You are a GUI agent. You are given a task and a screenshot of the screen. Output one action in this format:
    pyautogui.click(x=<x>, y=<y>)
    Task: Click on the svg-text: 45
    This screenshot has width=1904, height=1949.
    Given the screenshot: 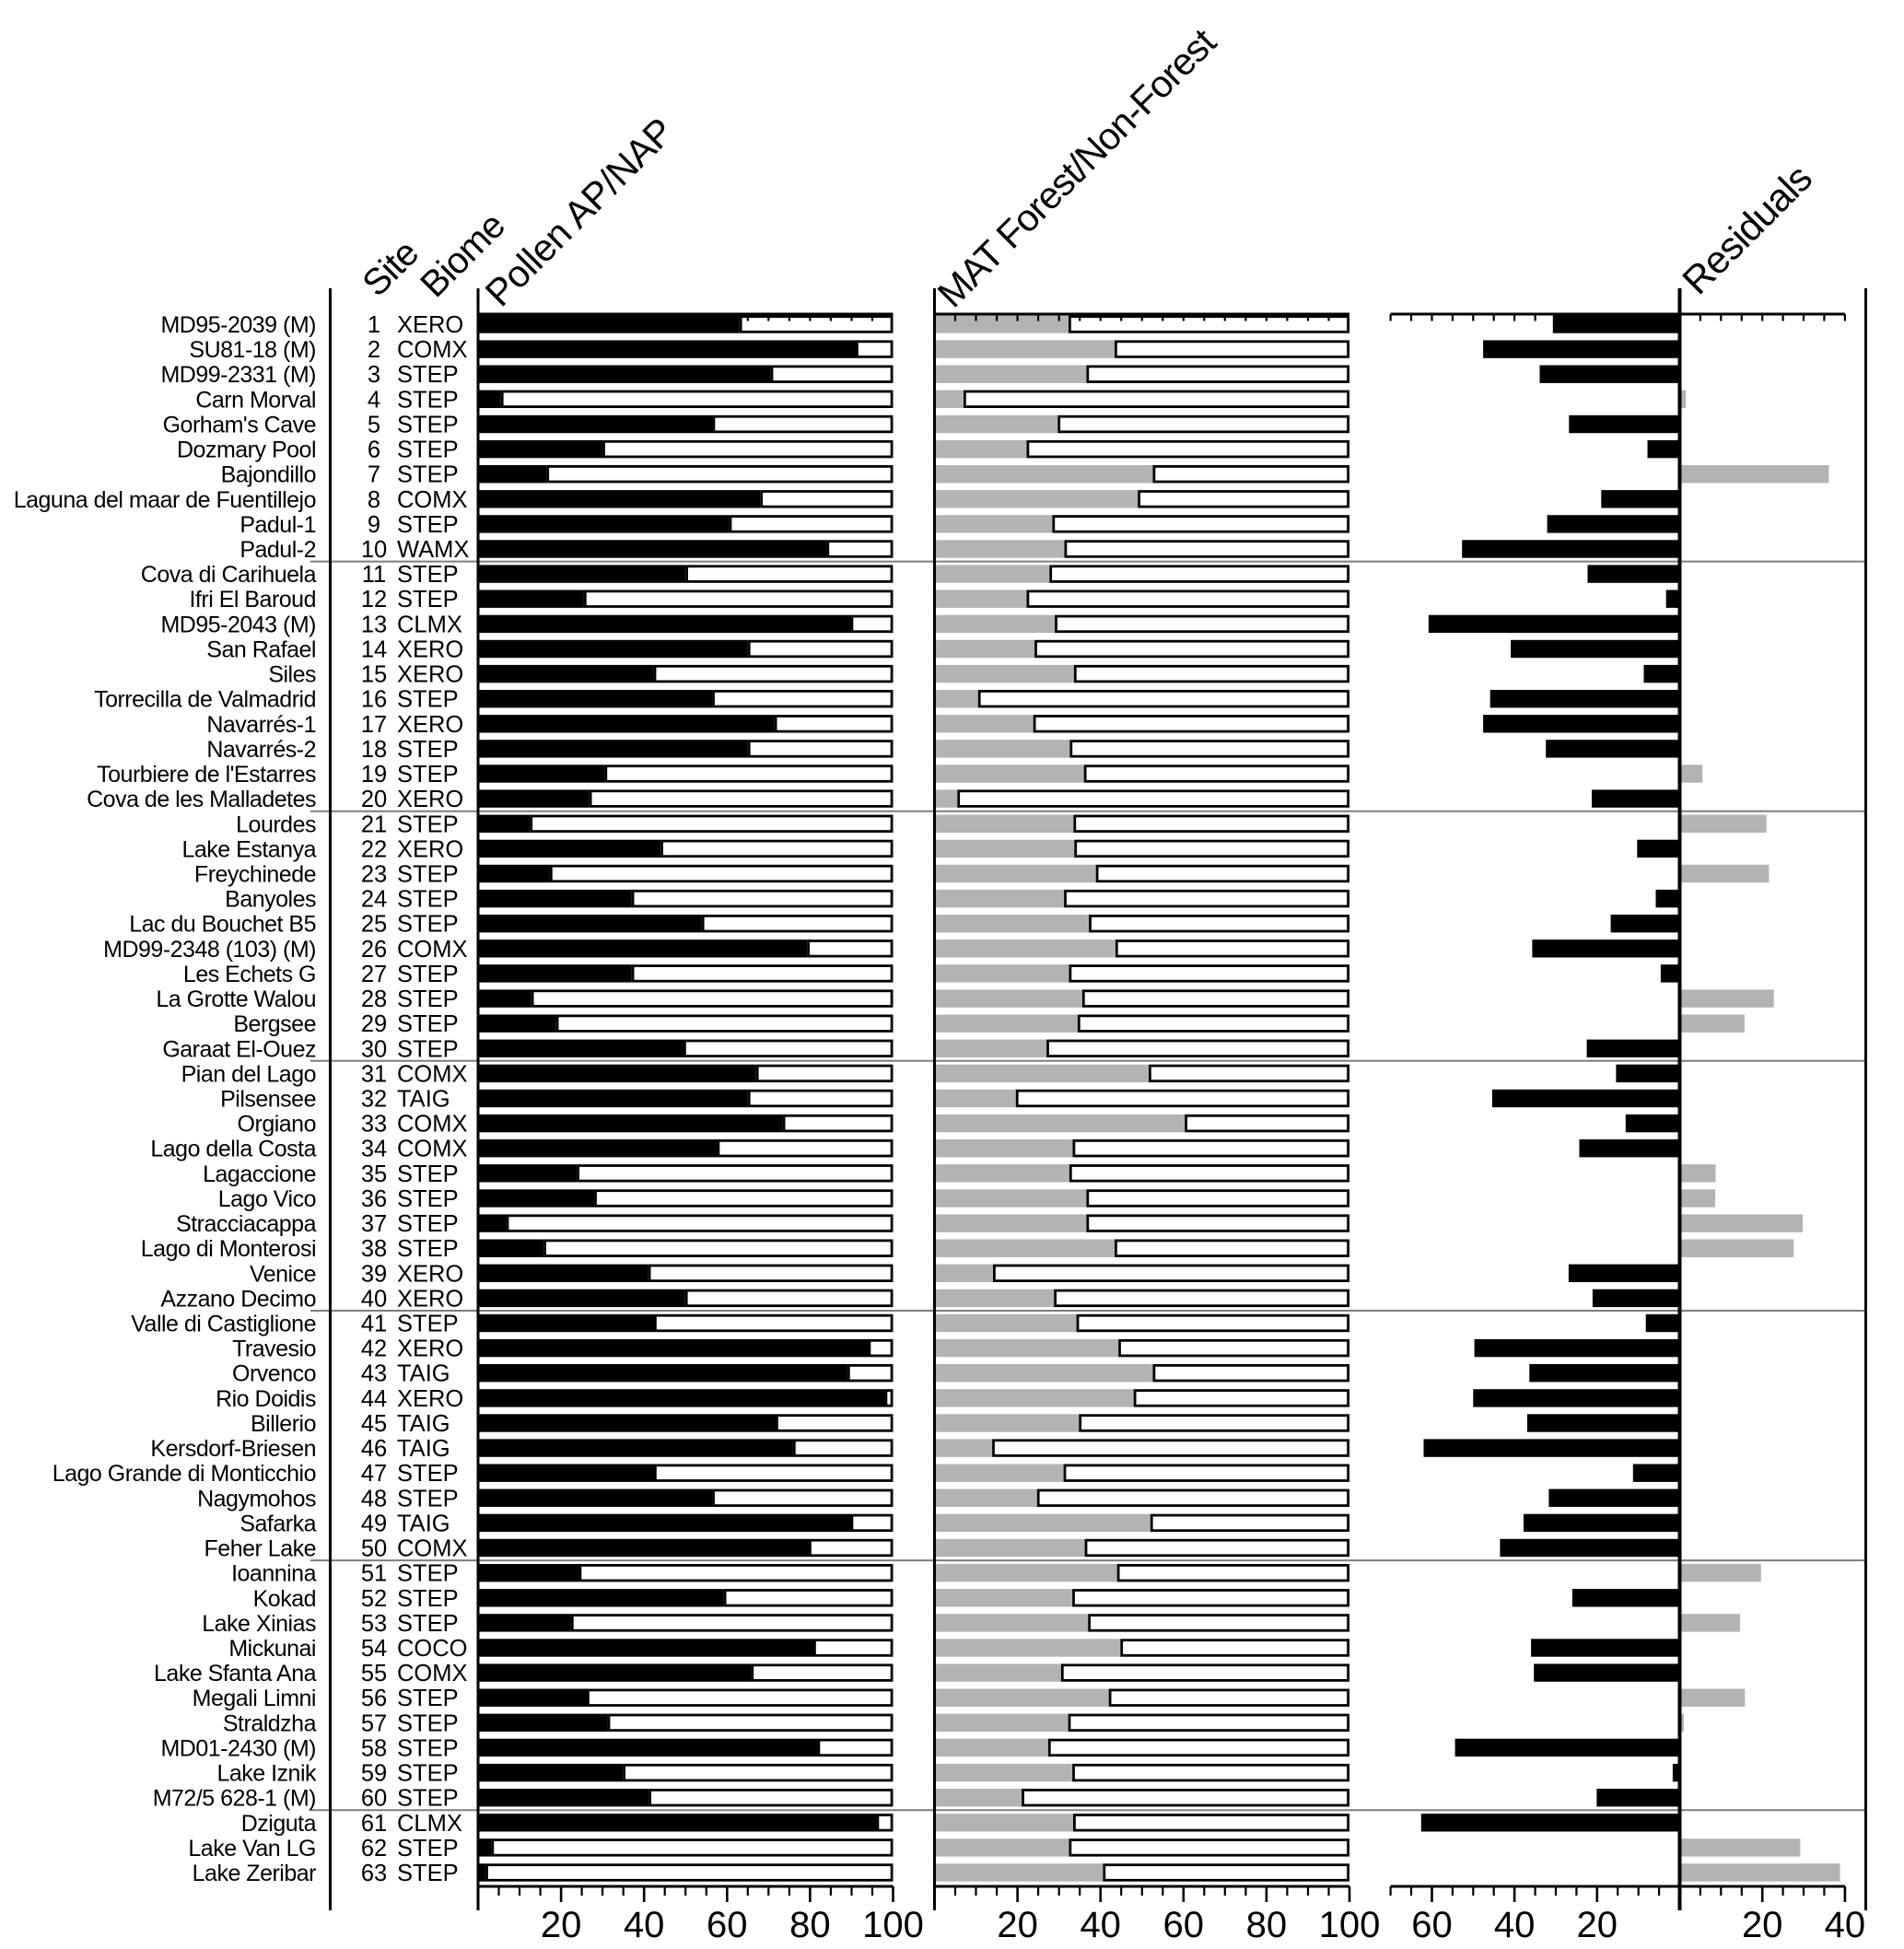 What is the action you would take?
    pyautogui.click(x=374, y=1424)
    